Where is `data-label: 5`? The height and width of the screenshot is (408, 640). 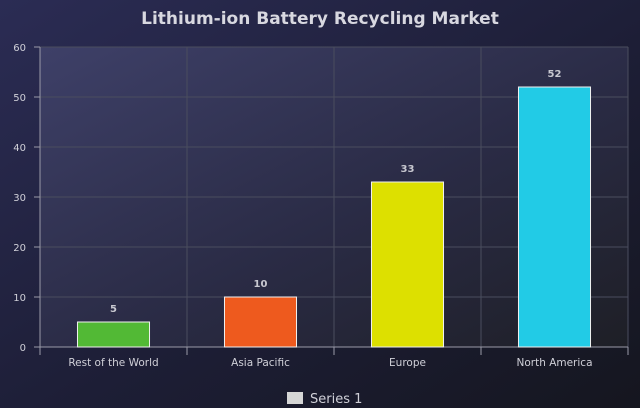 data-label: 5 is located at coordinates (113, 309).